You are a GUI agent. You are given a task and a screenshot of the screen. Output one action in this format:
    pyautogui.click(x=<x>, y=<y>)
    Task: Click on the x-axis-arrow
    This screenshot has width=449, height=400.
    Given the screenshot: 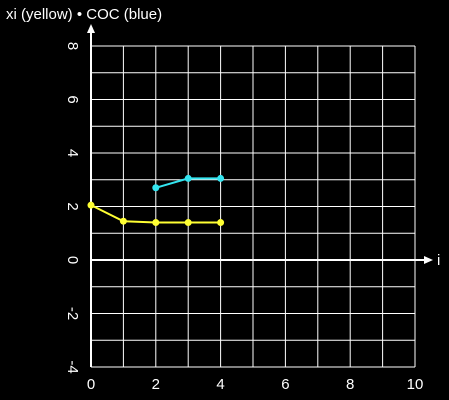 What is the action you would take?
    pyautogui.click(x=428, y=260)
    